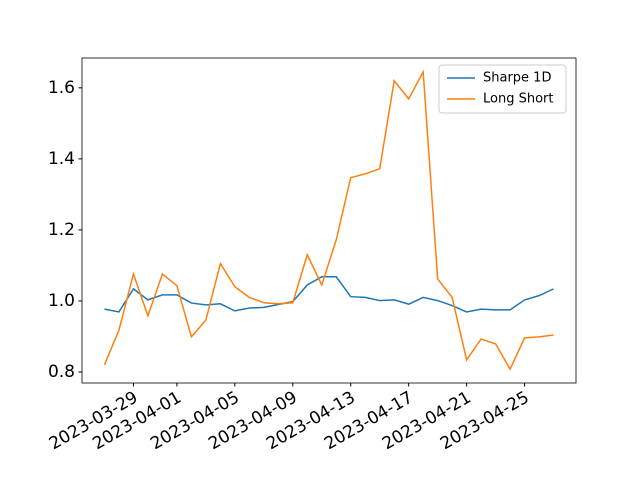 This screenshot has width=640, height=480. What do you see at coordinates (517, 78) in the screenshot?
I see `legend-label: Sharpe 1D` at bounding box center [517, 78].